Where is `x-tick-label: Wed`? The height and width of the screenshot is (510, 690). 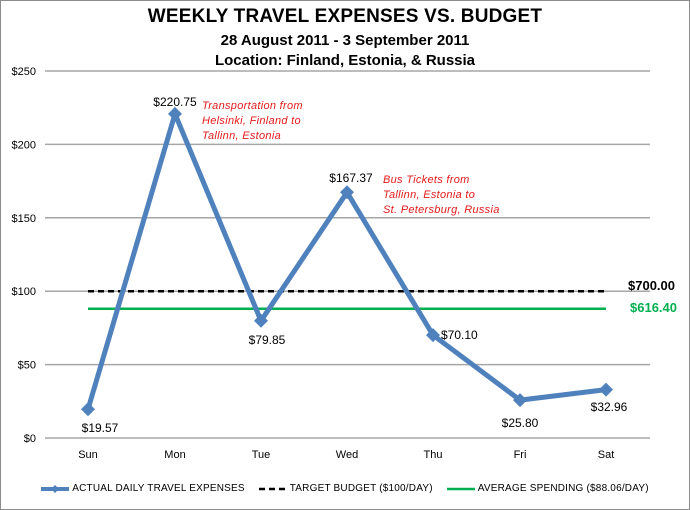 x-tick-label: Wed is located at coordinates (347, 455).